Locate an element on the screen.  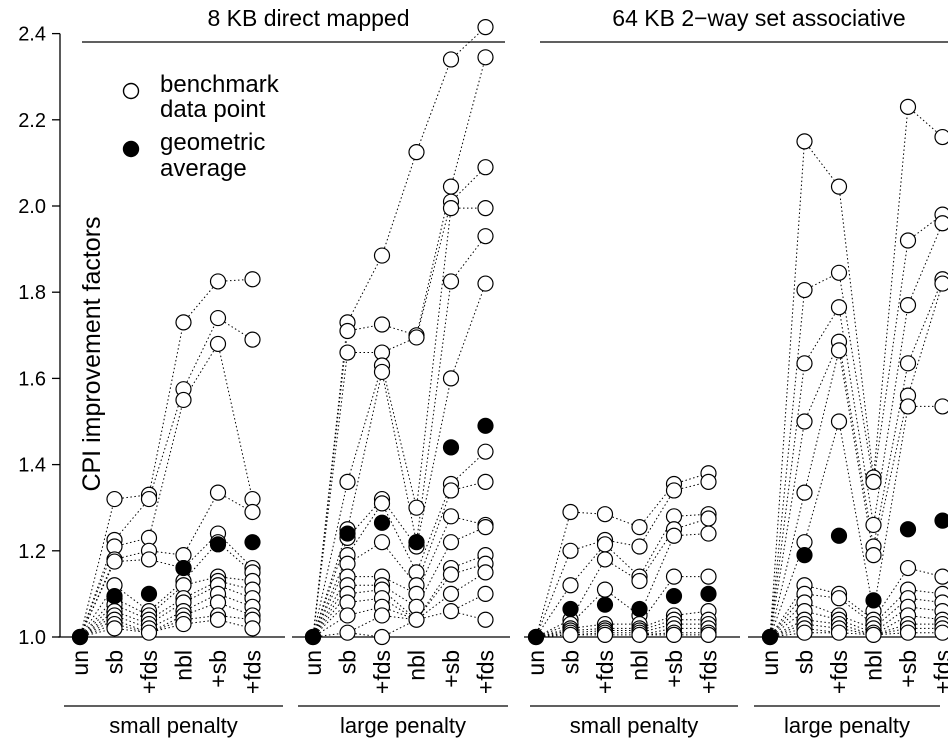
x-tick-label: un is located at coordinates (536, 663).